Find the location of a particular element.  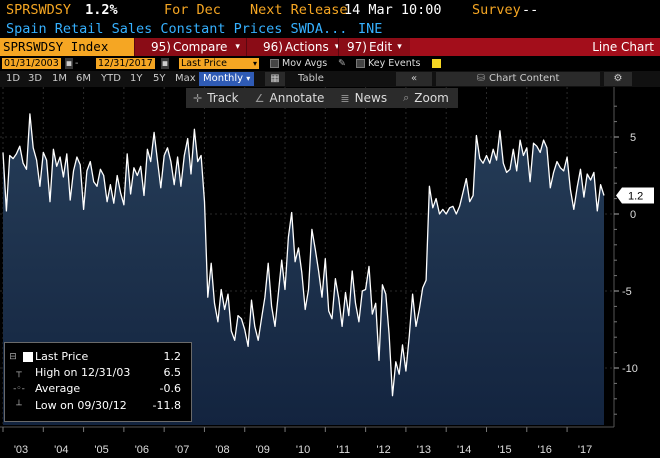

legend-label: Last Price is located at coordinates (62, 356).